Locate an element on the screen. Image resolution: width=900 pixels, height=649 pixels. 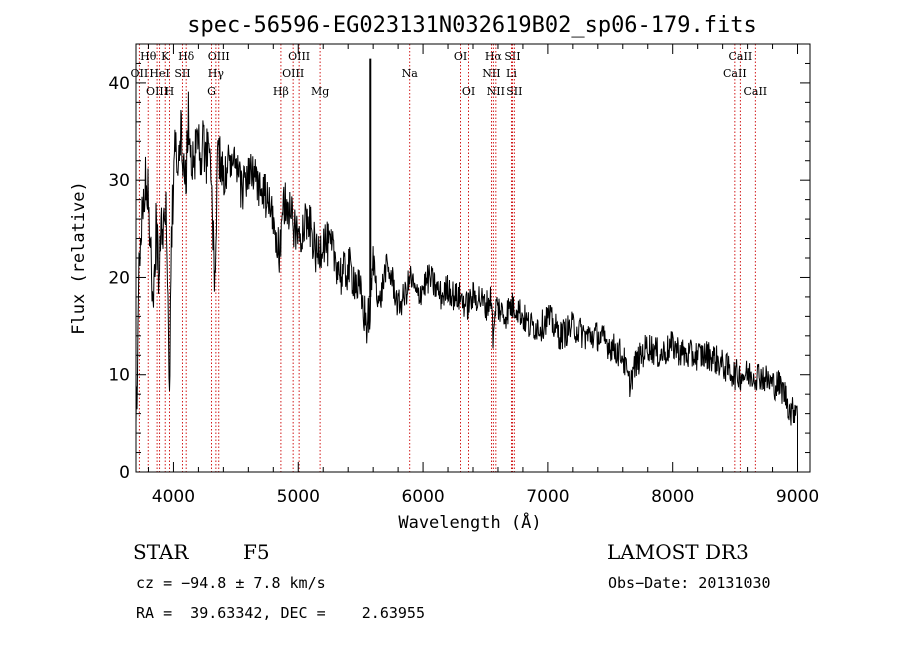
spectral-line-label: K is located at coordinates (165, 56).